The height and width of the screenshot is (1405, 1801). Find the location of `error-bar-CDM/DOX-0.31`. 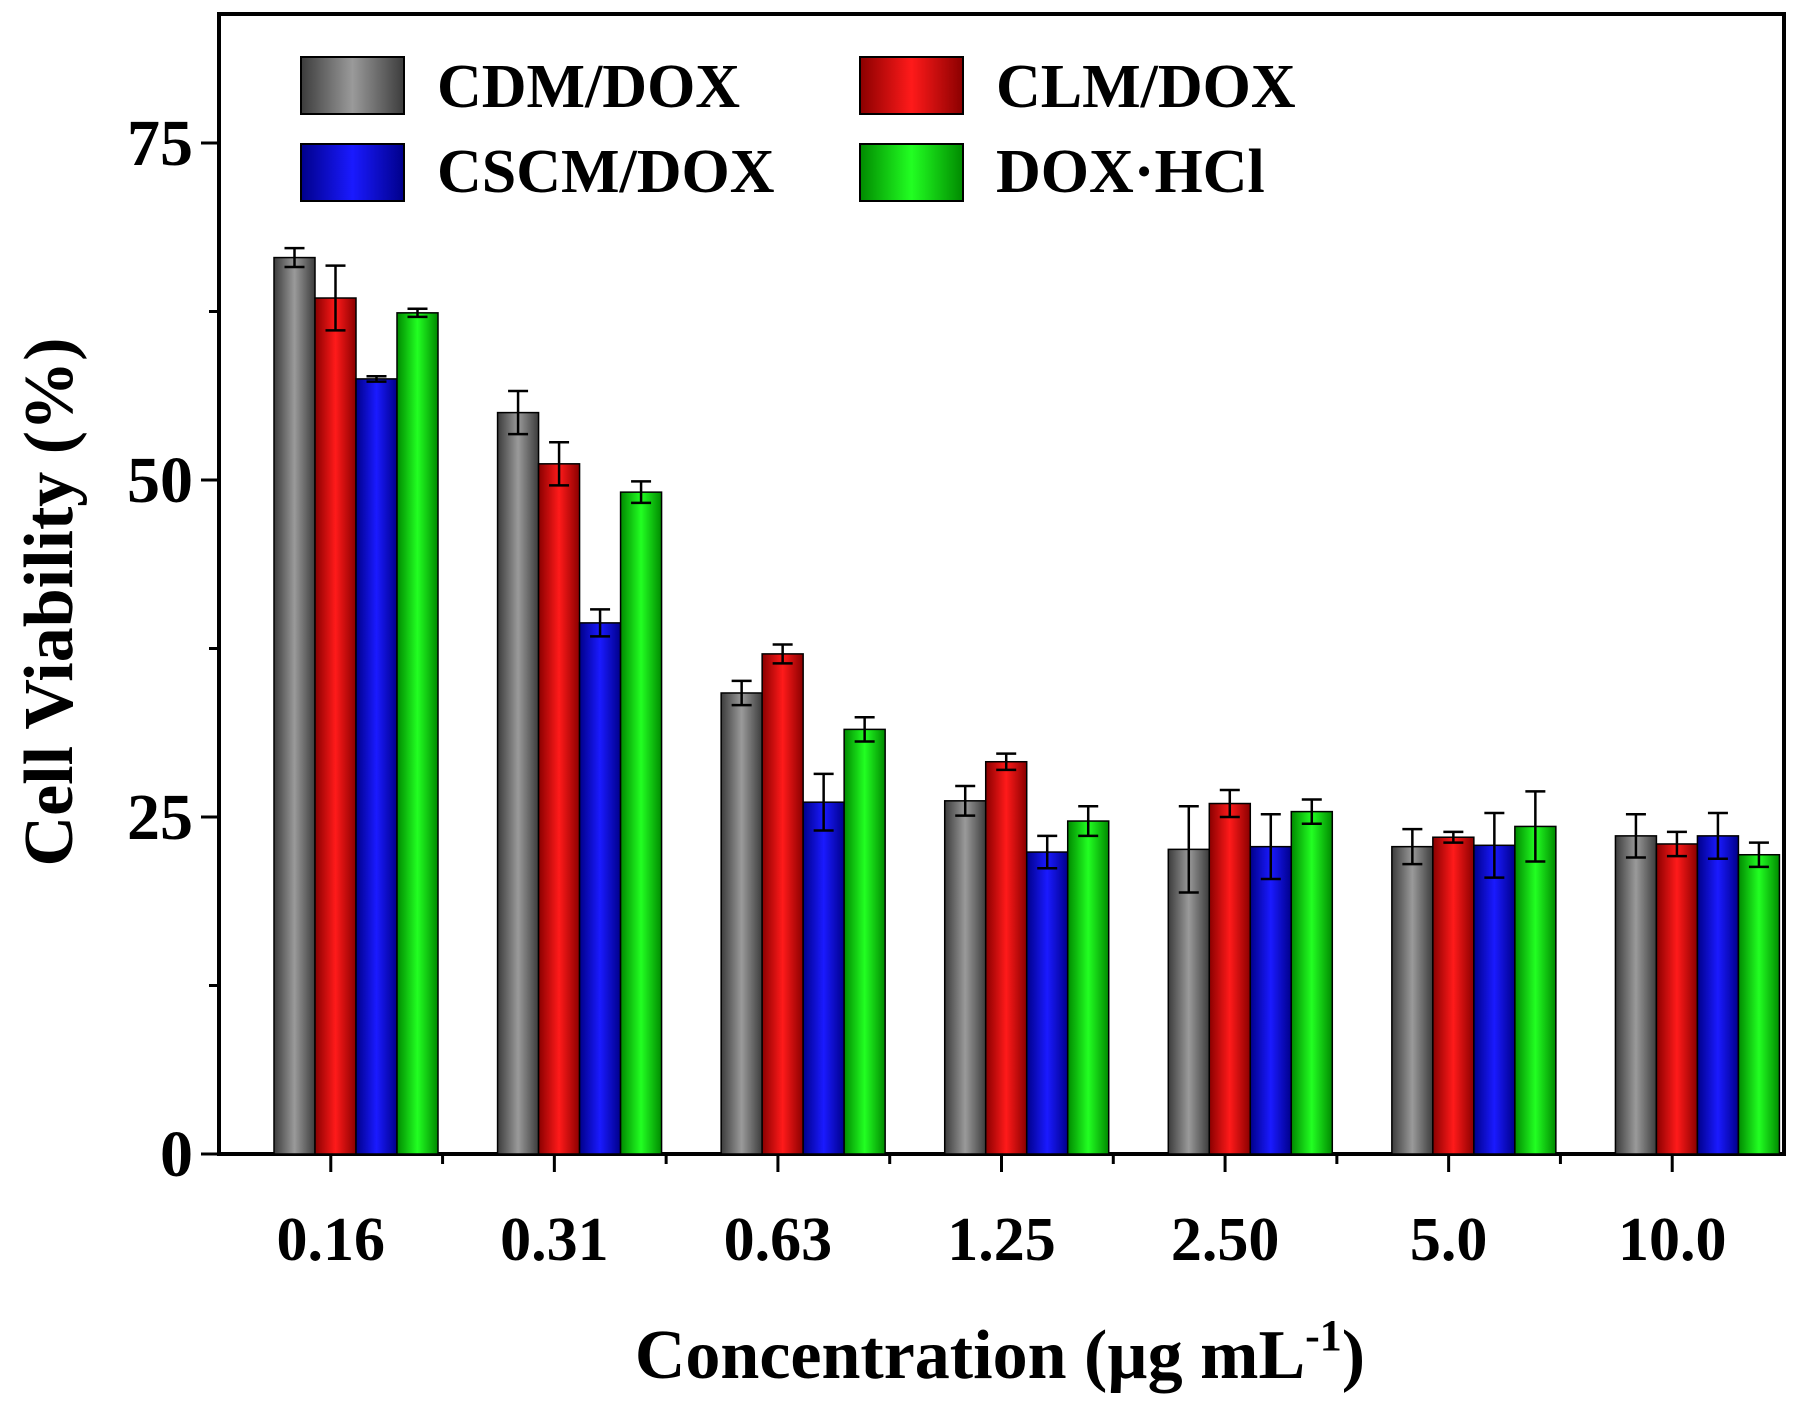

error-bar-CDM/DOX-0.31 is located at coordinates (518, 412).